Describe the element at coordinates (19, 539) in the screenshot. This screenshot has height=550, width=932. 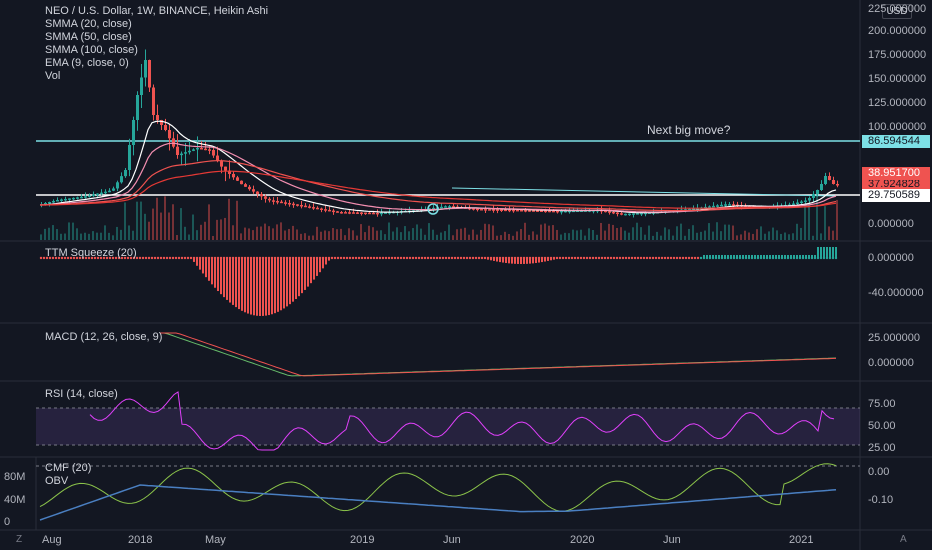
I see `zoom-button: Z` at that location.